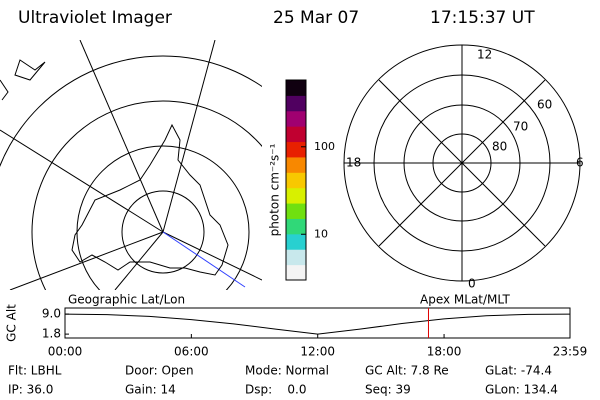 The image size is (600, 400). I want to click on timeline: 9.0 1.8 00:00 06:00 12:00 18:00 23:59, so click(314, 333).